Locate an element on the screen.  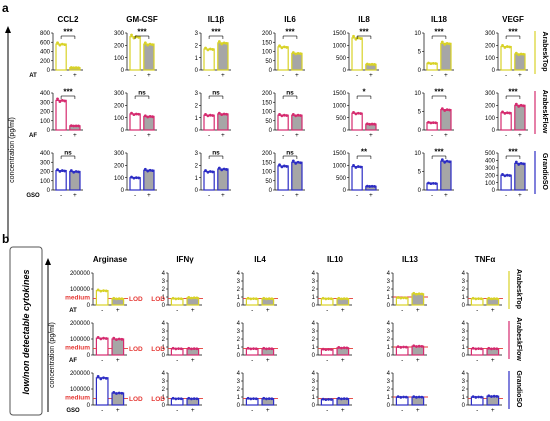
chart-title: GM-CSF is located at coordinates (142, 19).